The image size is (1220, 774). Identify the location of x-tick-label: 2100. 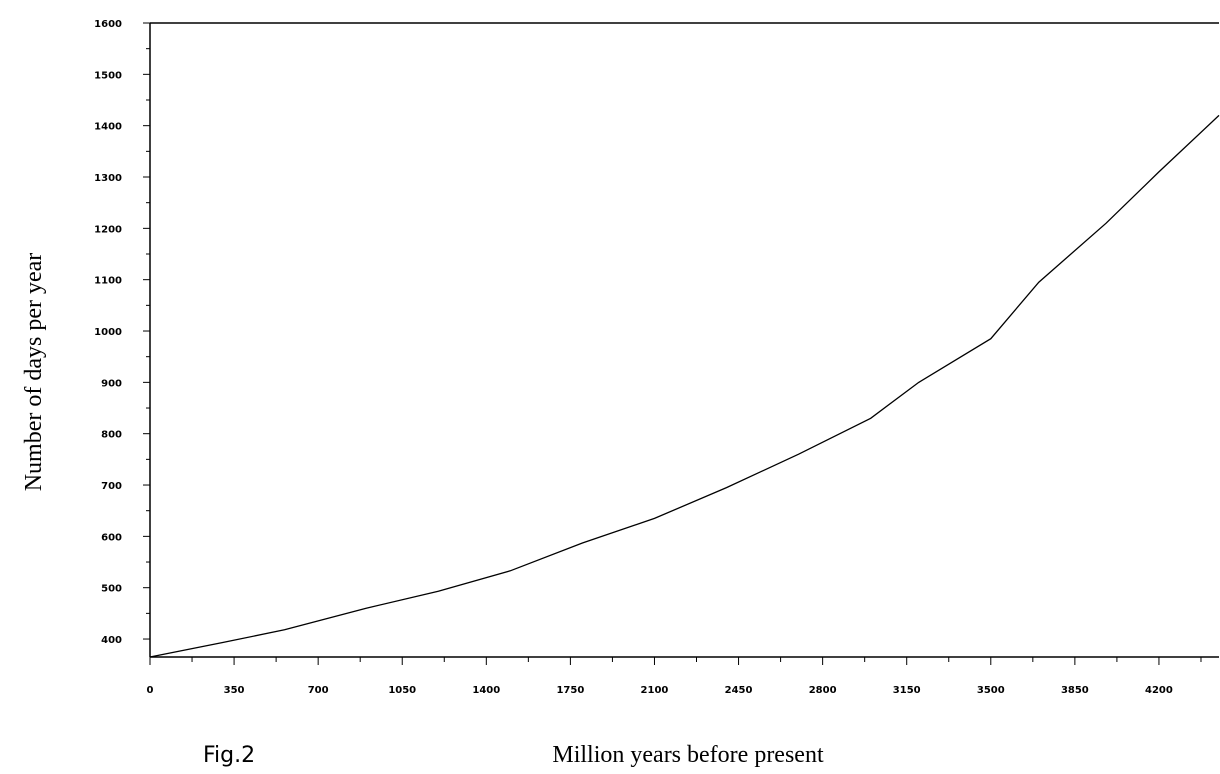
(655, 690).